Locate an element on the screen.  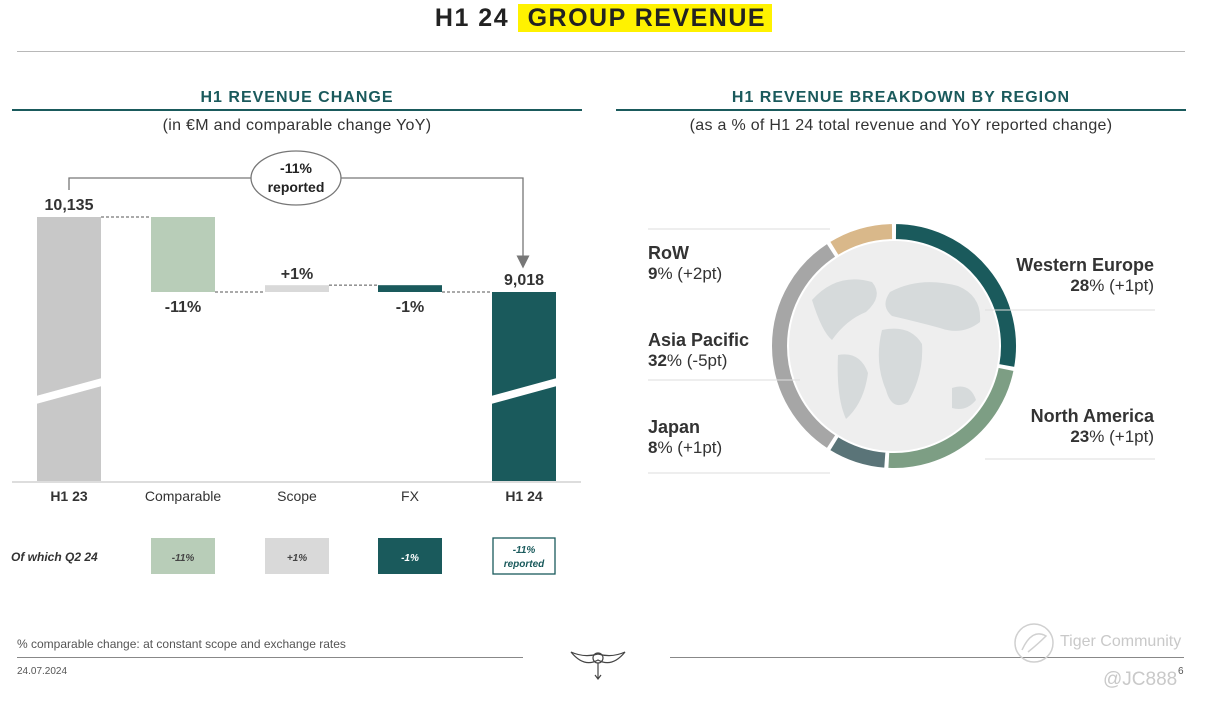
footer-date: 24.07.2024 is located at coordinates (42, 671).